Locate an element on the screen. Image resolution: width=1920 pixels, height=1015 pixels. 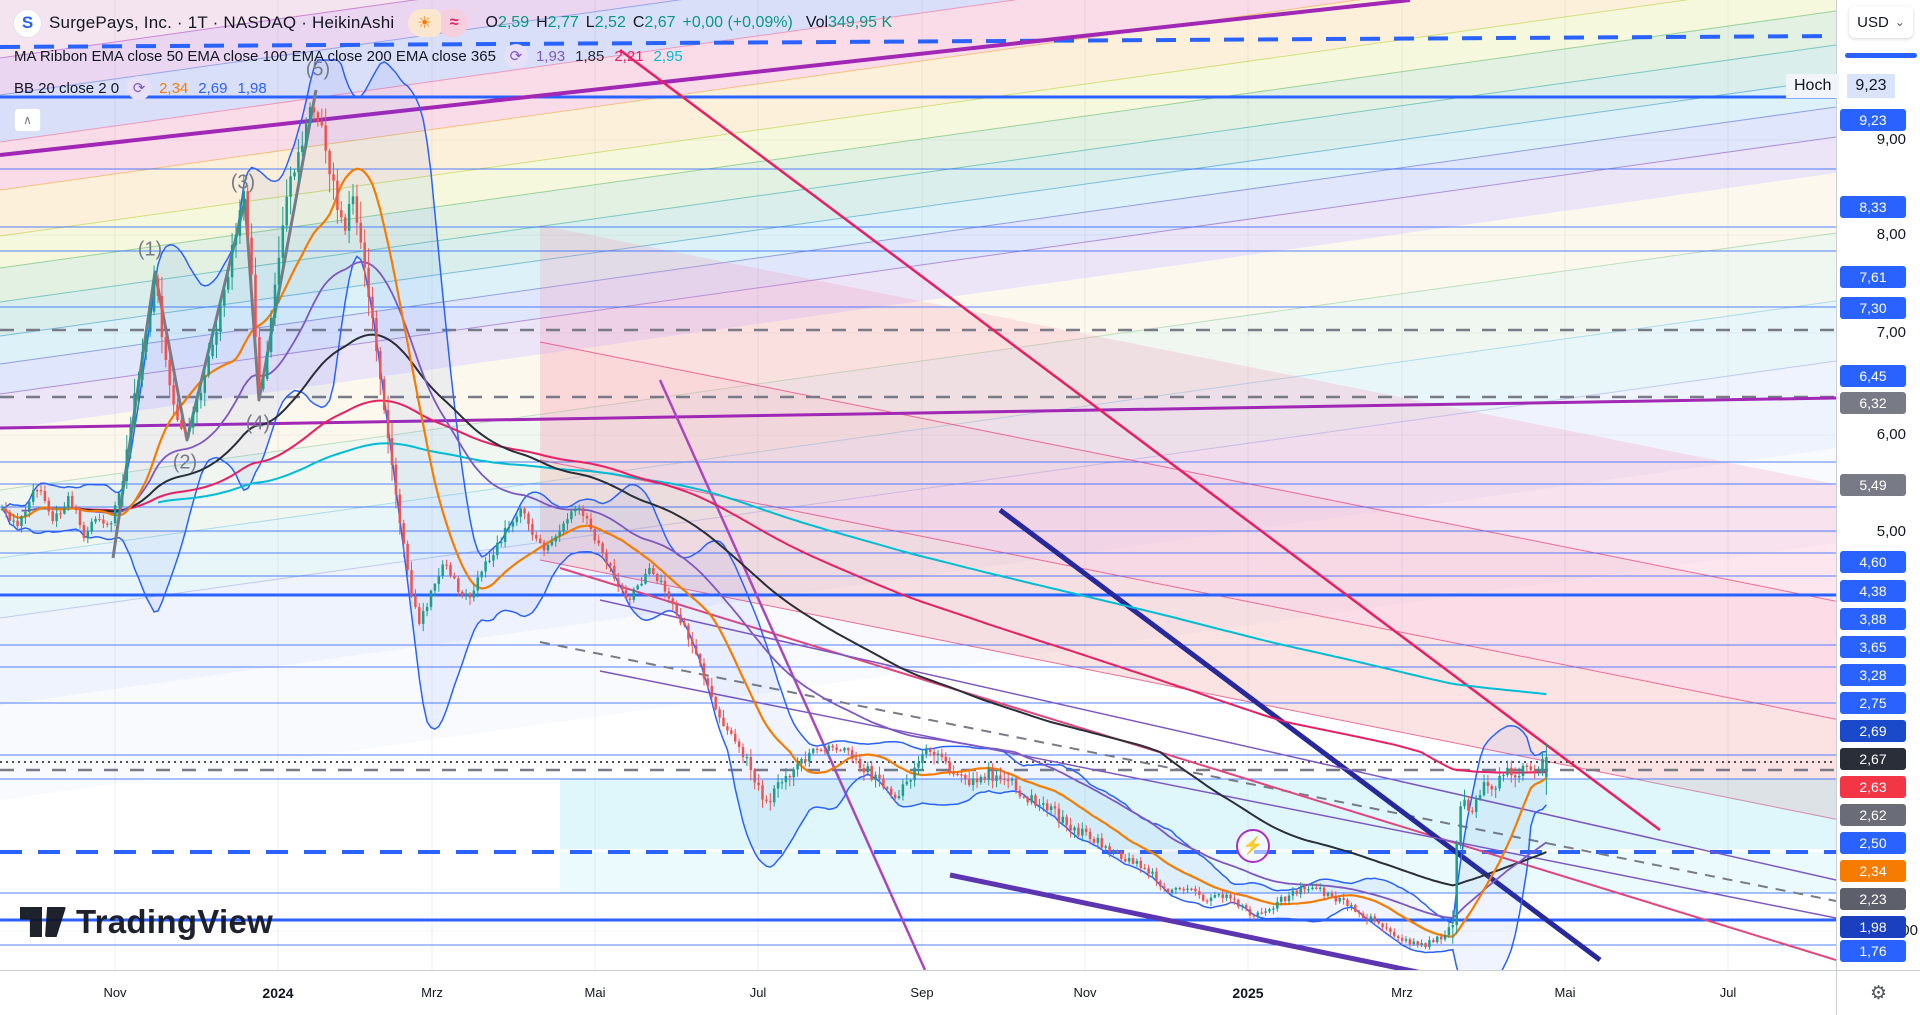
elliott-wave-line is located at coordinates (214, 324).